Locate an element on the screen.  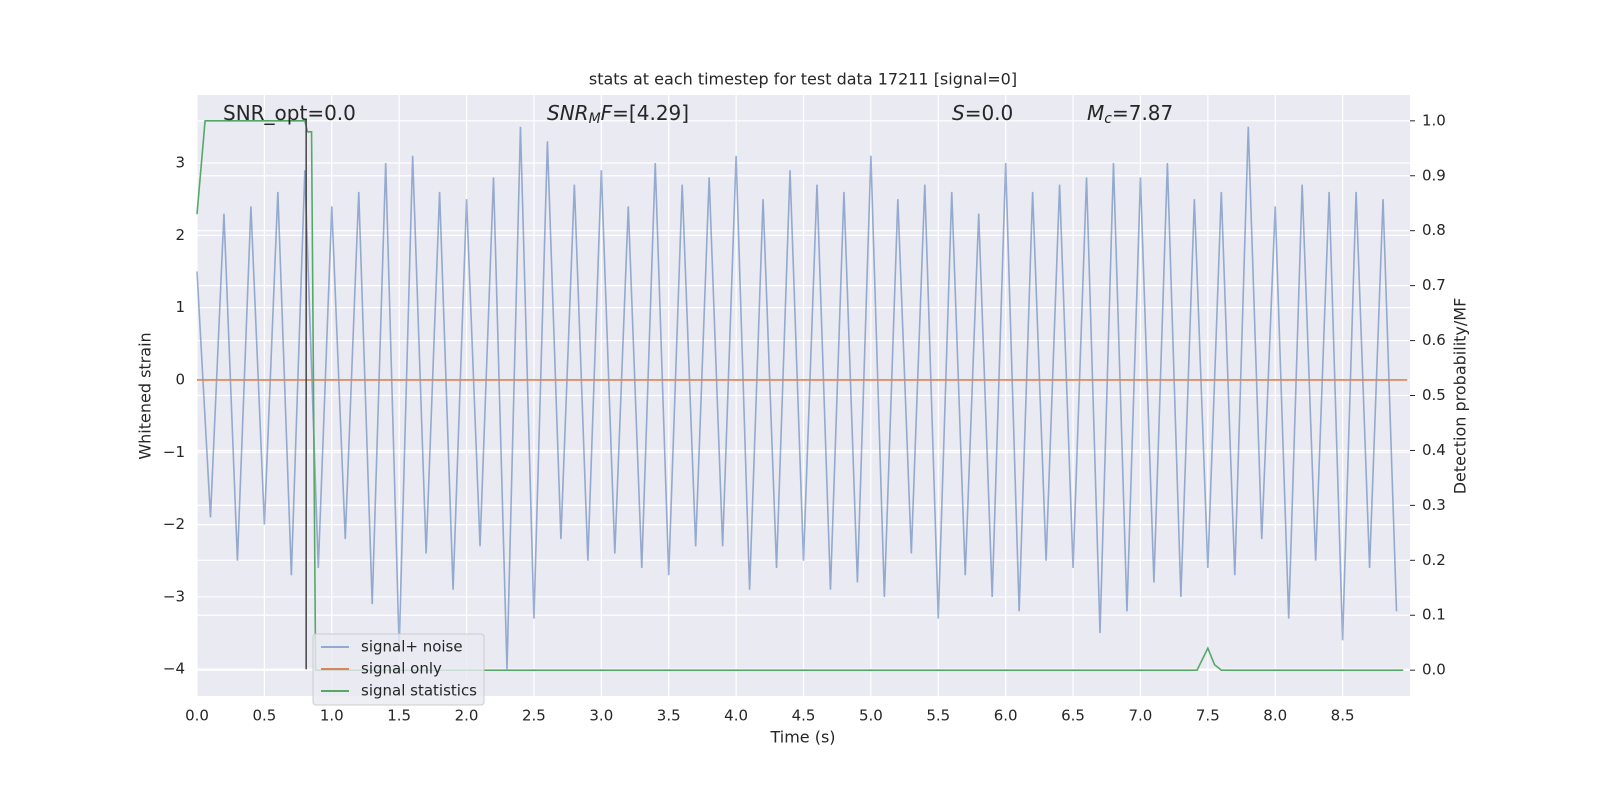
y2-tick-label: 0.1 is located at coordinates (1434, 615).